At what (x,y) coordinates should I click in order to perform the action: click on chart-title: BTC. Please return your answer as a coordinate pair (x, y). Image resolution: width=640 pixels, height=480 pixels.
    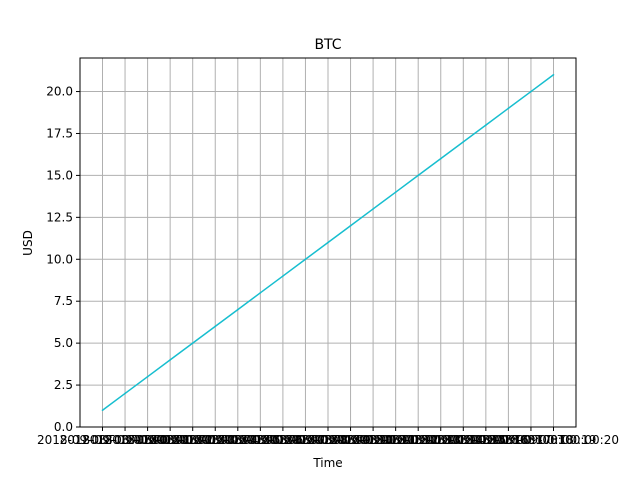
    Looking at the image, I should click on (327, 45).